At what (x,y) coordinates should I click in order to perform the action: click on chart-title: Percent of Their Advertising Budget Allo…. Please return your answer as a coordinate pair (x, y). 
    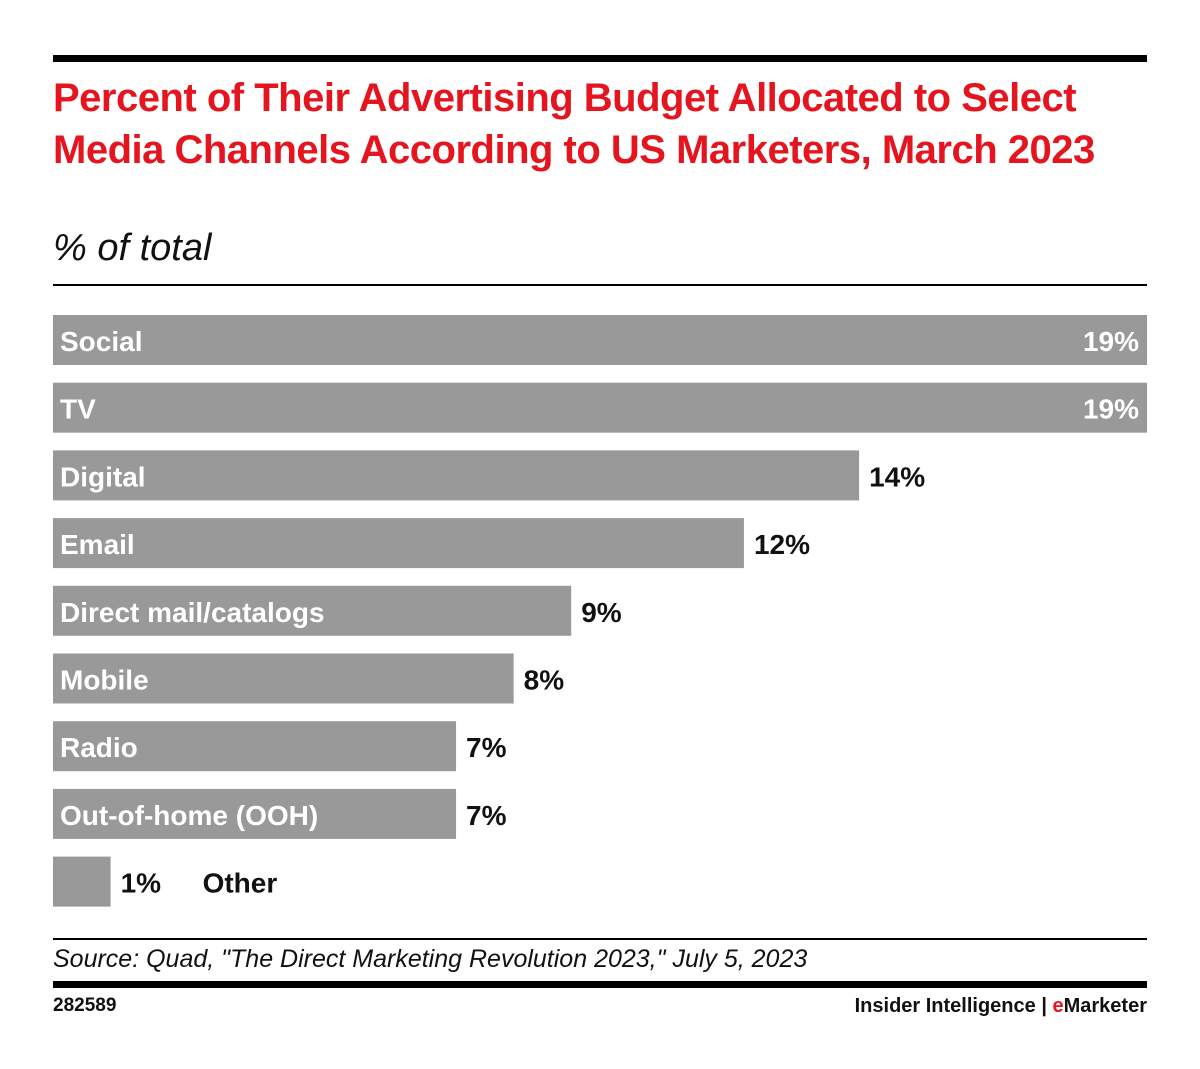
    Looking at the image, I should click on (574, 124).